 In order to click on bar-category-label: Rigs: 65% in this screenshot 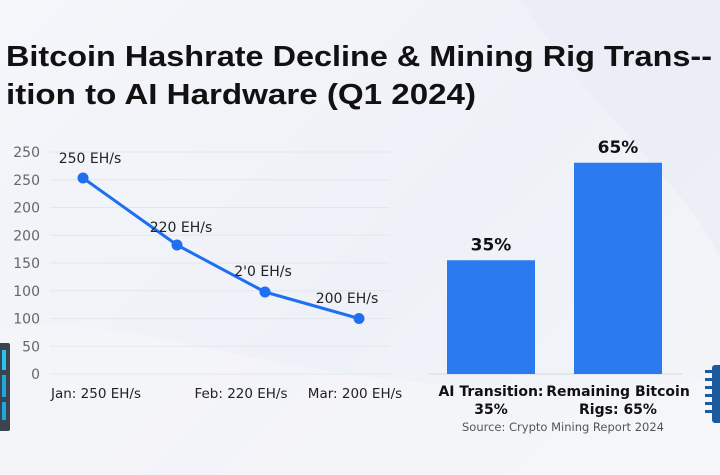, I will do `click(618, 410)`.